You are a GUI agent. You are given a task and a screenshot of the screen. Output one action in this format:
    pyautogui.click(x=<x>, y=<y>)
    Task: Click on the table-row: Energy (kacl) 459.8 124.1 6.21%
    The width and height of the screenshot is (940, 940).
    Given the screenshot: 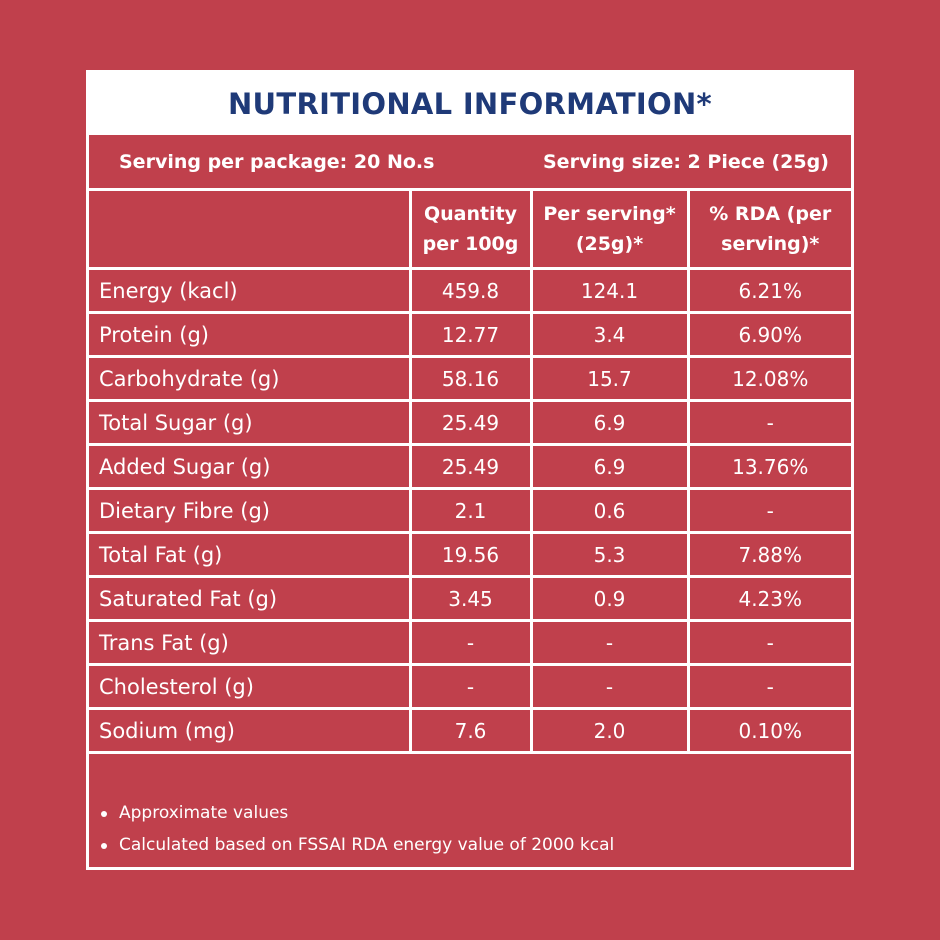 What is the action you would take?
    pyautogui.click(x=470, y=290)
    